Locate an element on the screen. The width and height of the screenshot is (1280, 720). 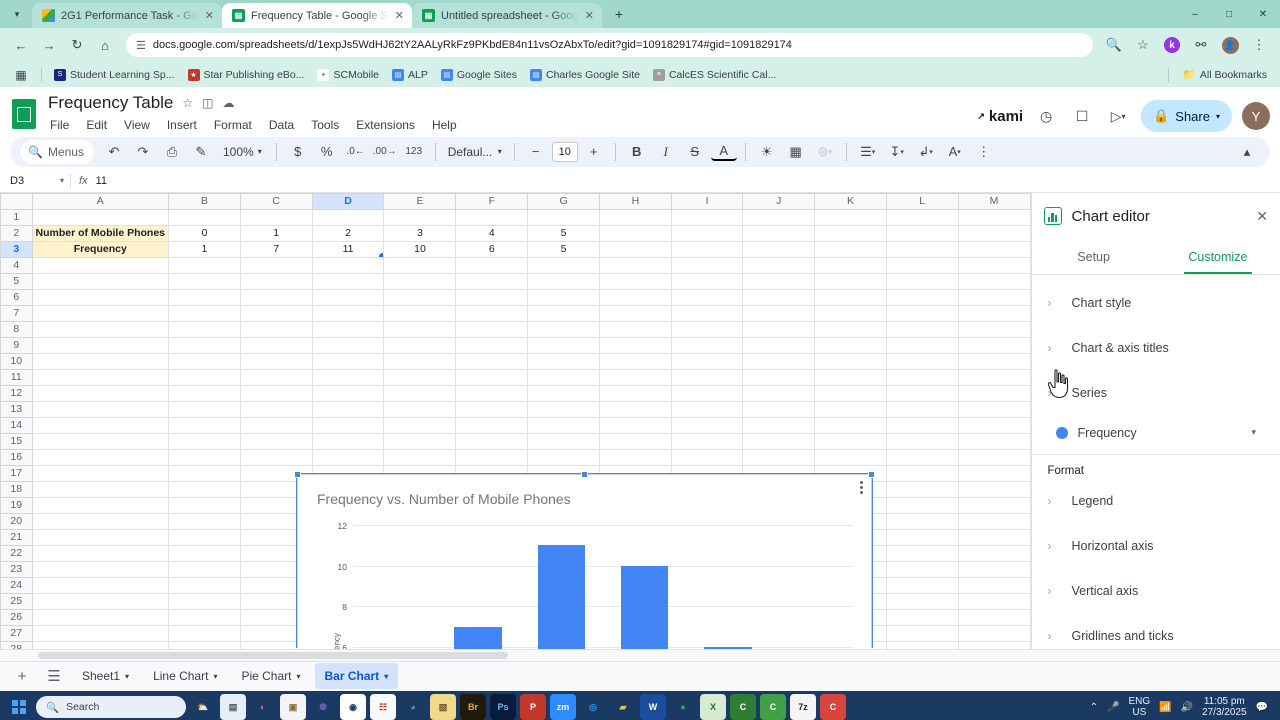
cell-B8 is located at coordinates (204, 329).